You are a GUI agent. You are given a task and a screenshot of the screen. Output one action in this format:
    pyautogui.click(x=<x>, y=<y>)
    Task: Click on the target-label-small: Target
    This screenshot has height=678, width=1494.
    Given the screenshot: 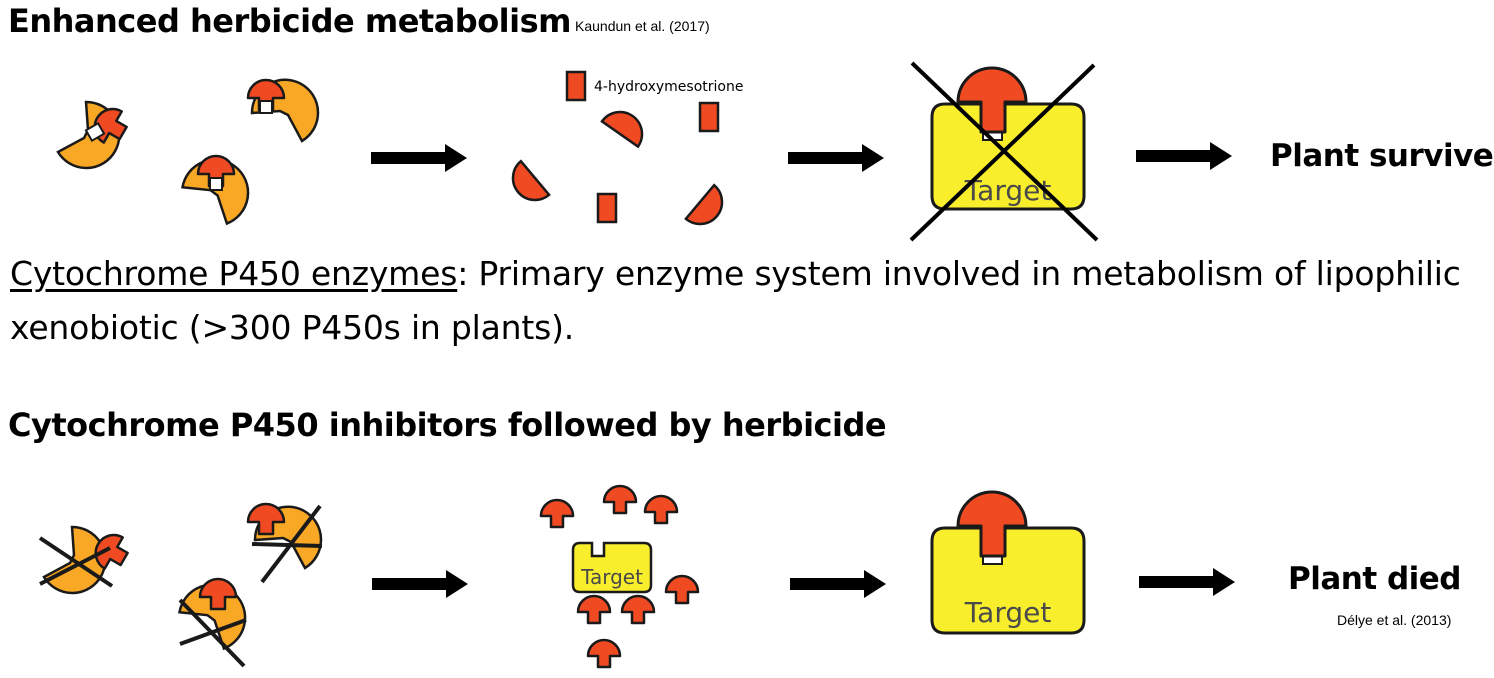 What is the action you would take?
    pyautogui.click(x=611, y=577)
    